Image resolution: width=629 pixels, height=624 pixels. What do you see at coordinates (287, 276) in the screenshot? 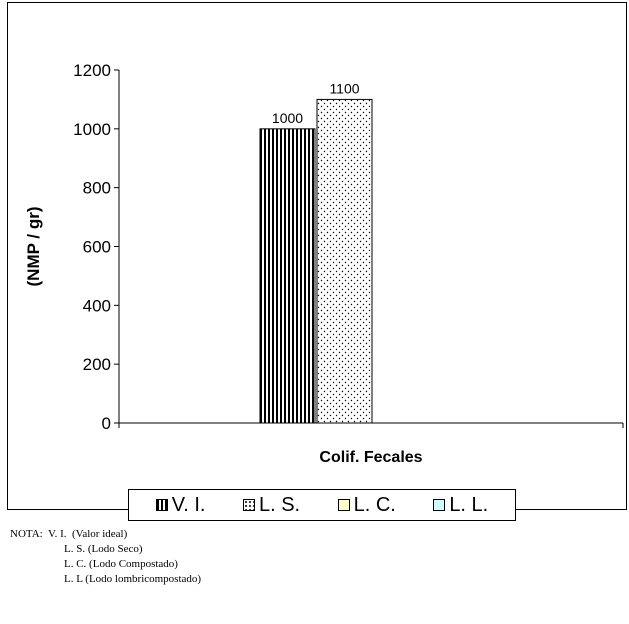
I see `bar-vi` at bounding box center [287, 276].